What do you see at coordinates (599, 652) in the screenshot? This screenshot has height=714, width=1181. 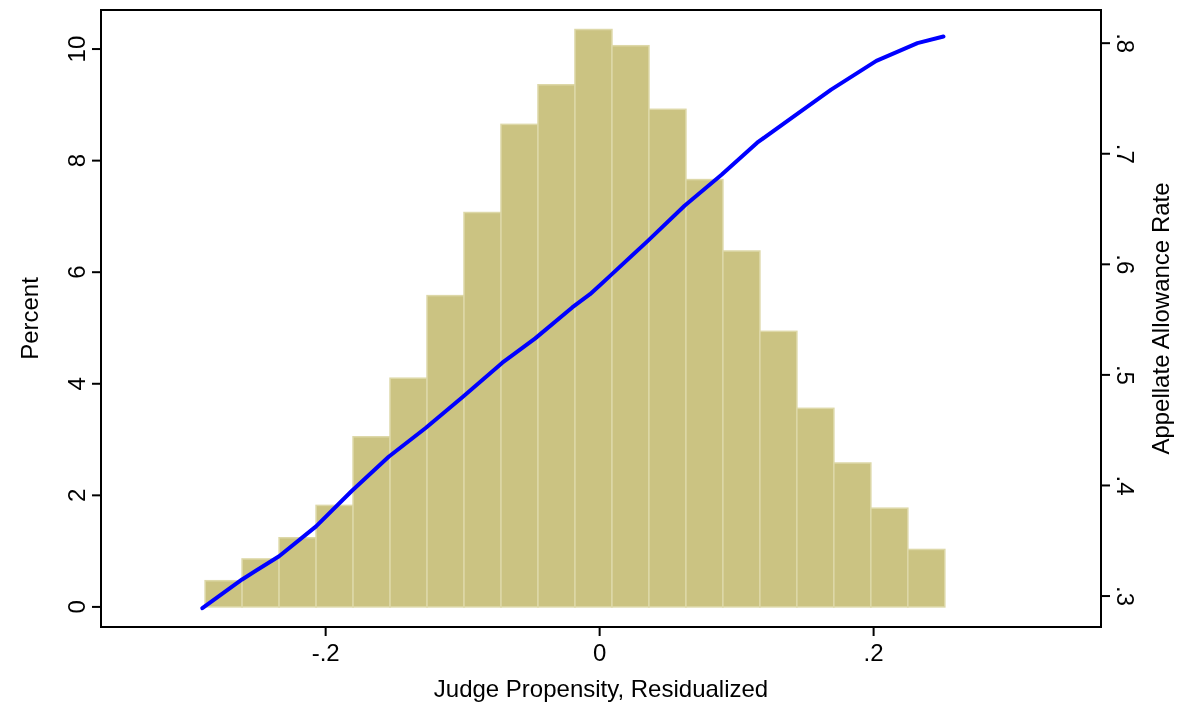 I see `x-tick-label: 0` at bounding box center [599, 652].